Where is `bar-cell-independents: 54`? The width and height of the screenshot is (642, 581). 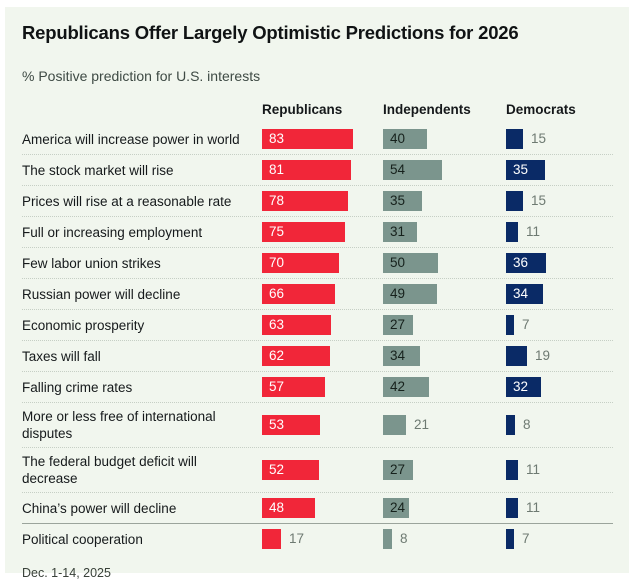 bar-cell-independents: 54 is located at coordinates (444, 170).